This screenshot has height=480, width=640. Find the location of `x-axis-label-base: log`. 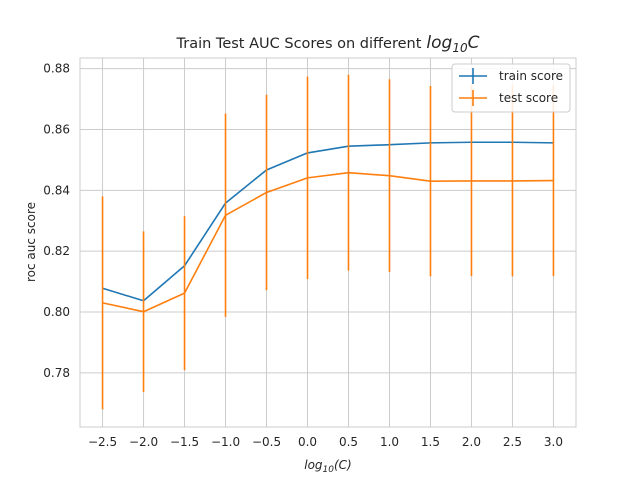

x-axis-label-base: log is located at coordinates (313, 465).